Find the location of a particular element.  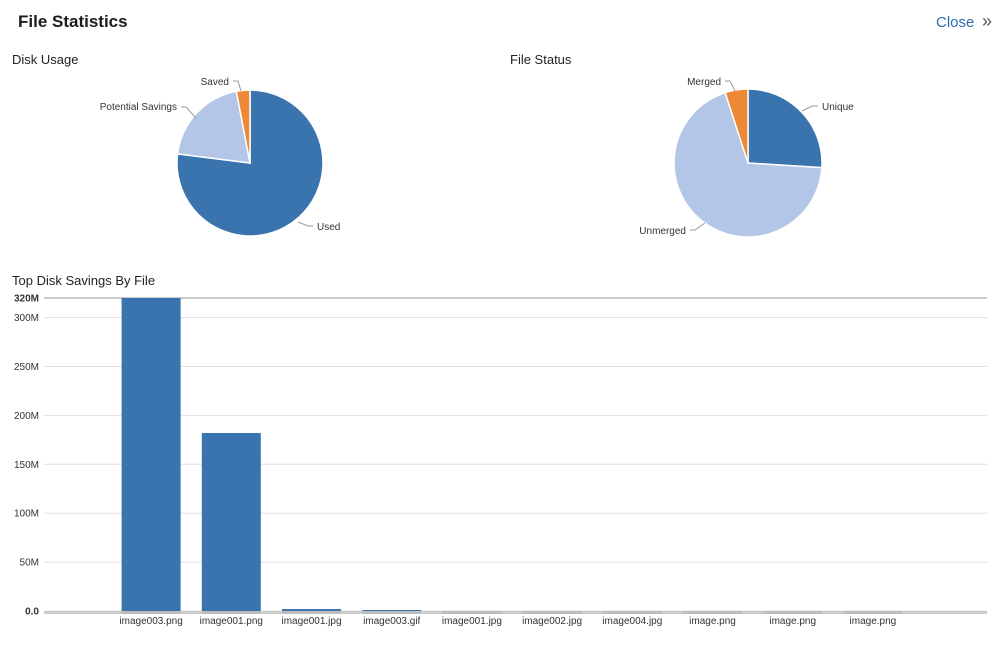

page-title: File Statistics is located at coordinates (73, 21).